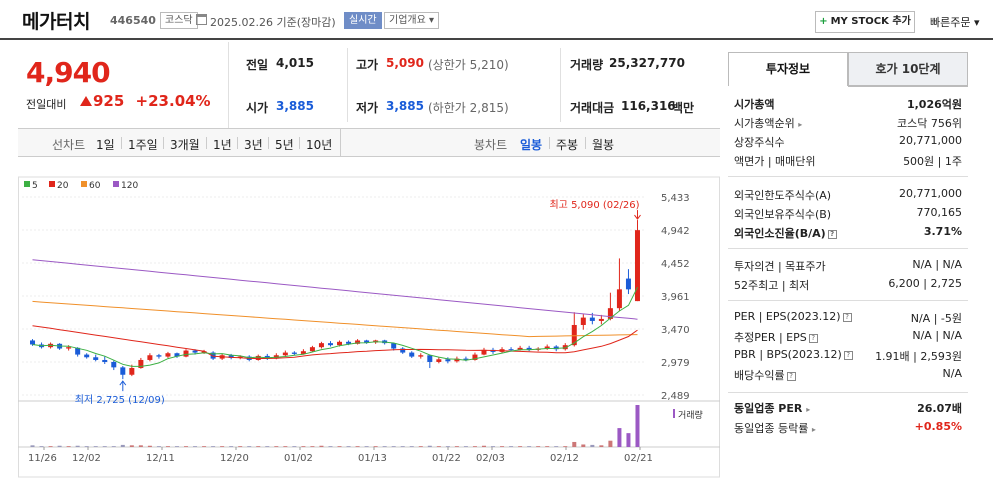  What do you see at coordinates (143, 145) in the screenshot?
I see `period-1w: 1주일` at bounding box center [143, 145].